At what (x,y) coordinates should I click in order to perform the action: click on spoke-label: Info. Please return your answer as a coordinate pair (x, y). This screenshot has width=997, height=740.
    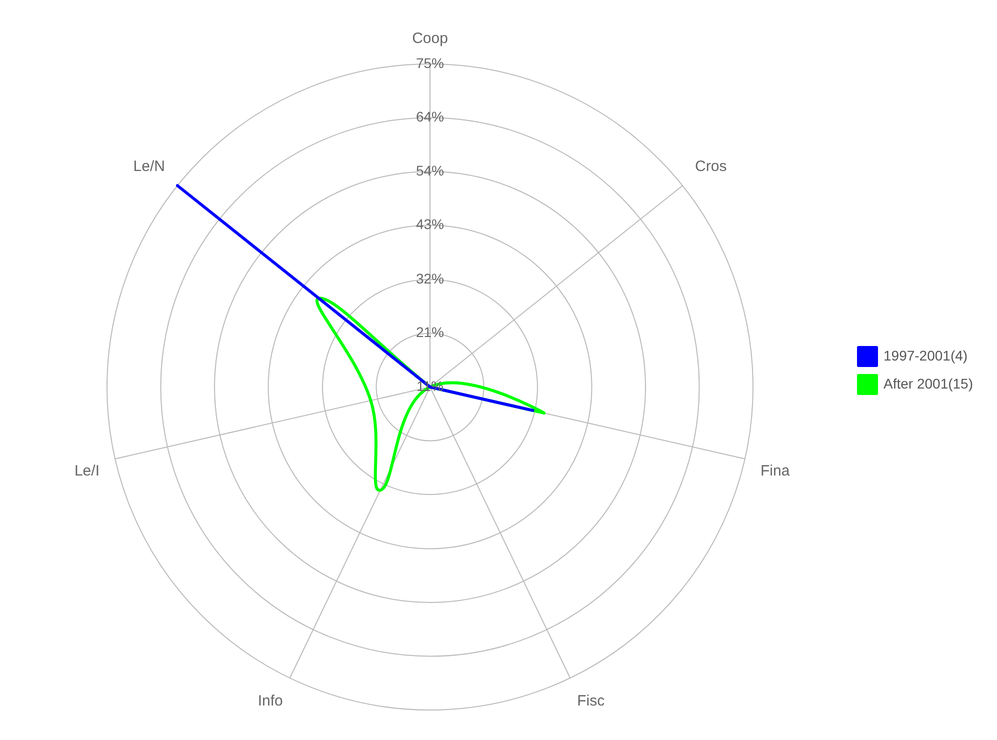
    Looking at the image, I should click on (270, 701).